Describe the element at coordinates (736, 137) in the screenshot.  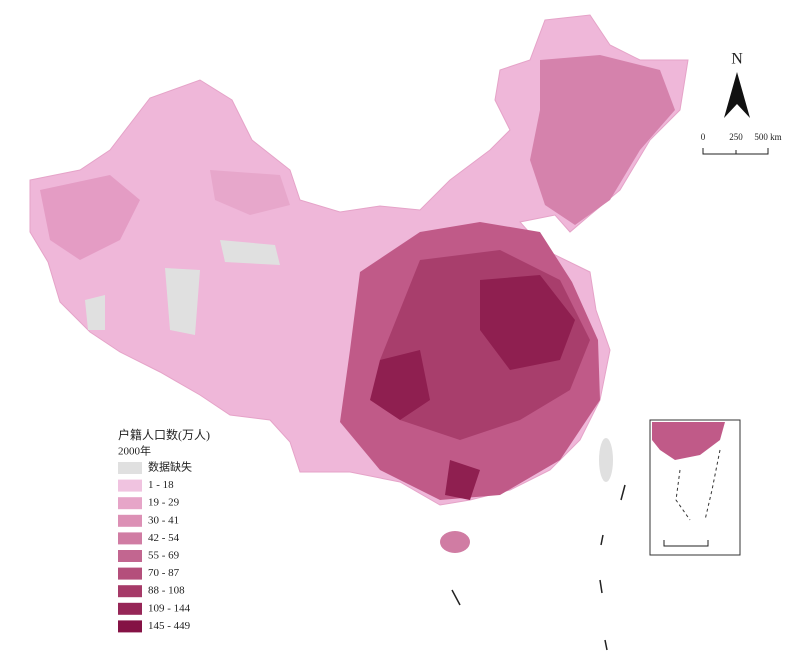
I see `scale-label: 250` at that location.